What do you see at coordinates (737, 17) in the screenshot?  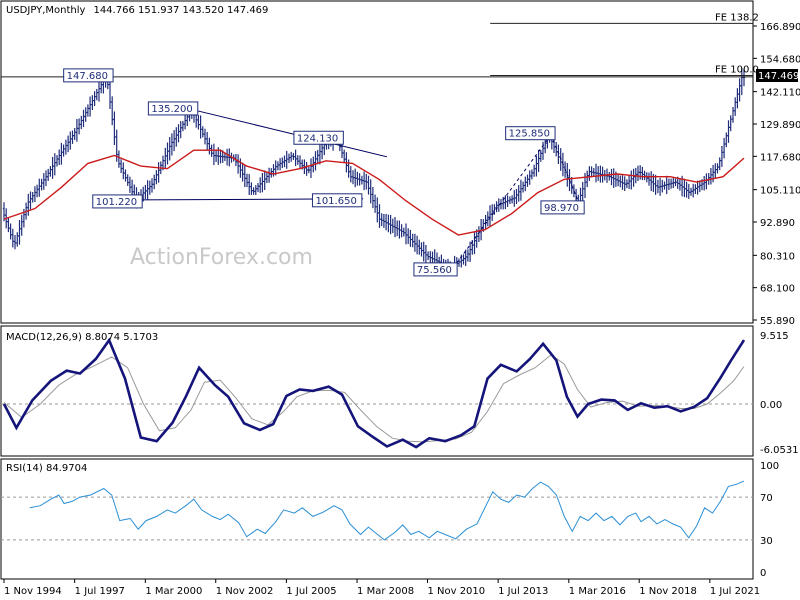 I see `fib-level-label: FE 138.2` at bounding box center [737, 17].